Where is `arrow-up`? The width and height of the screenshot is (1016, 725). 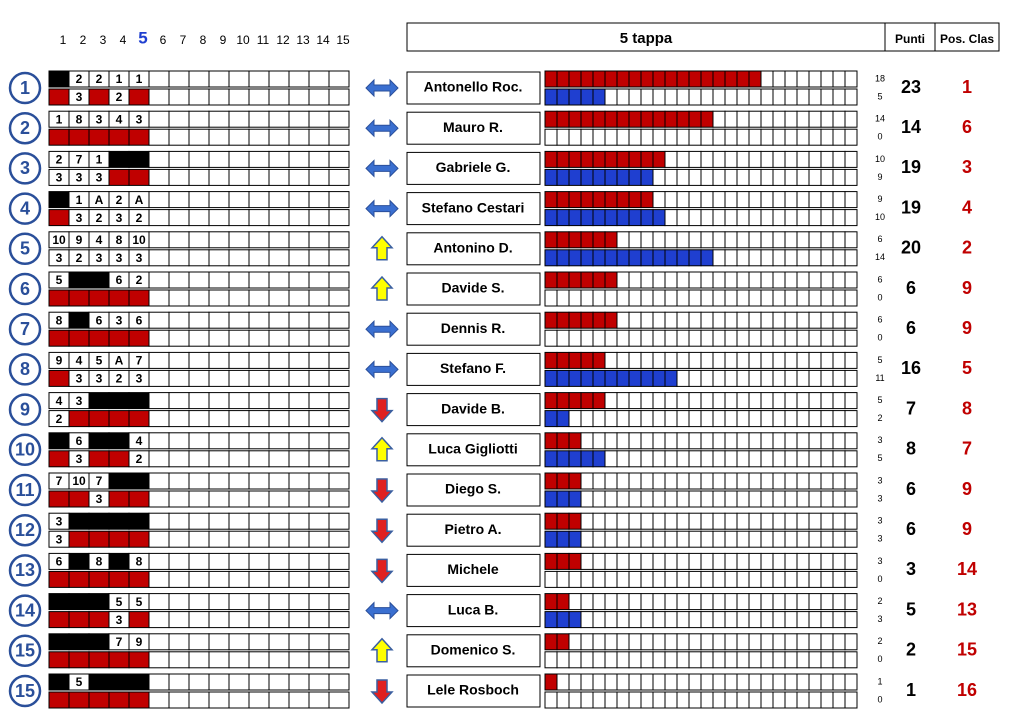
arrow-up is located at coordinates (382, 650).